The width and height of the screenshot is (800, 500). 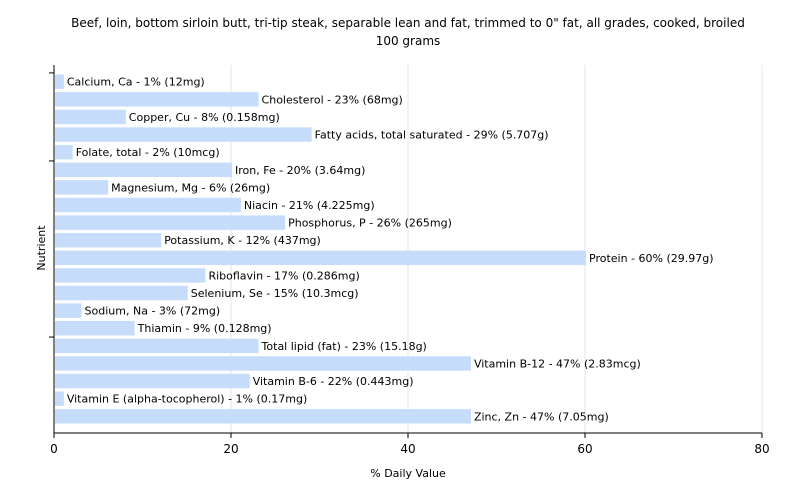 What do you see at coordinates (651, 258) in the screenshot?
I see `bar-label: Protein - 60% (29.97g)` at bounding box center [651, 258].